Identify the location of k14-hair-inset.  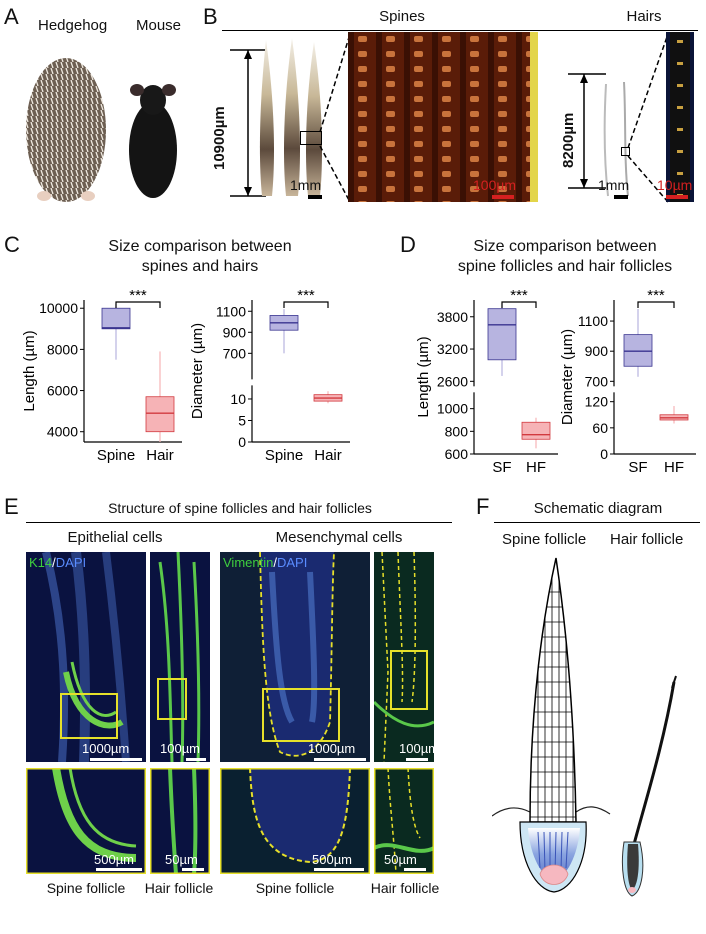
(172, 699).